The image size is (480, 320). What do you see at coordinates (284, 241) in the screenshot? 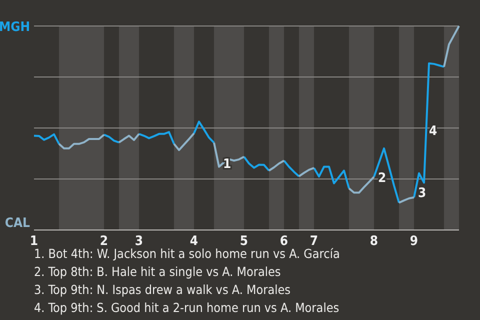
I see `x-tick-label: 6` at bounding box center [284, 241].